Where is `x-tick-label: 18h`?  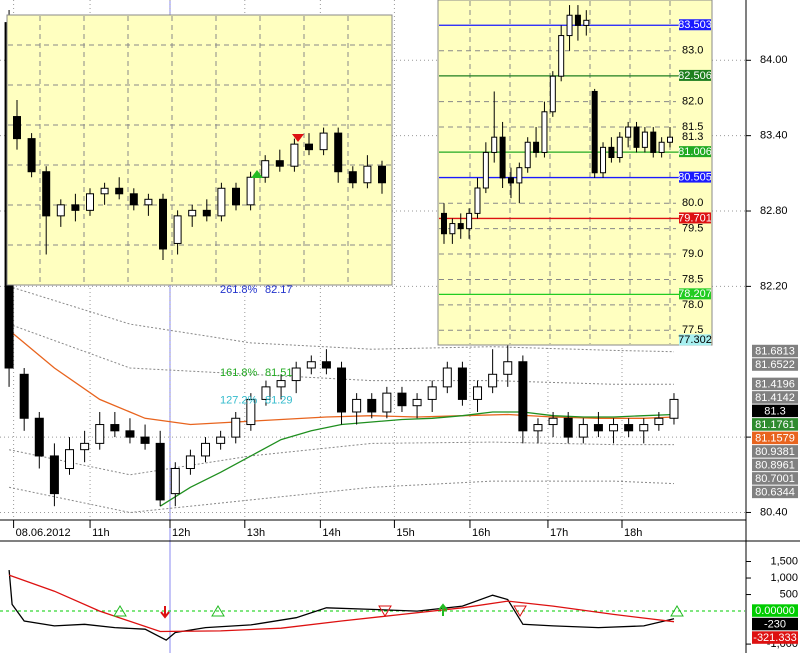
x-tick-label: 18h is located at coordinates (633, 533).